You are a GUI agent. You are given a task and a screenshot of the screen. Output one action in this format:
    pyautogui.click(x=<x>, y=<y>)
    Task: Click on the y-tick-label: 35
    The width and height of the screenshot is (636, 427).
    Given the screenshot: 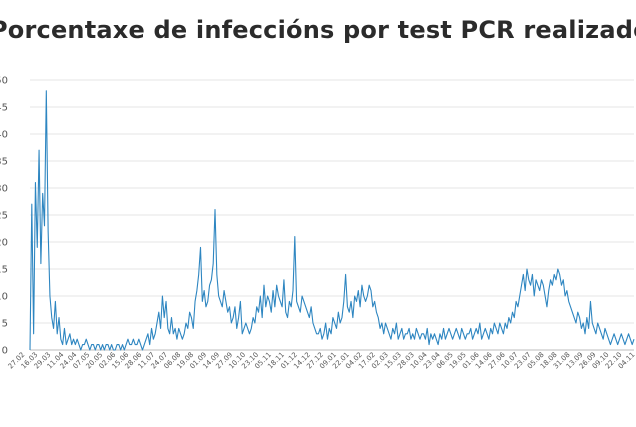 What is the action you would take?
    pyautogui.click(x=4, y=162)
    